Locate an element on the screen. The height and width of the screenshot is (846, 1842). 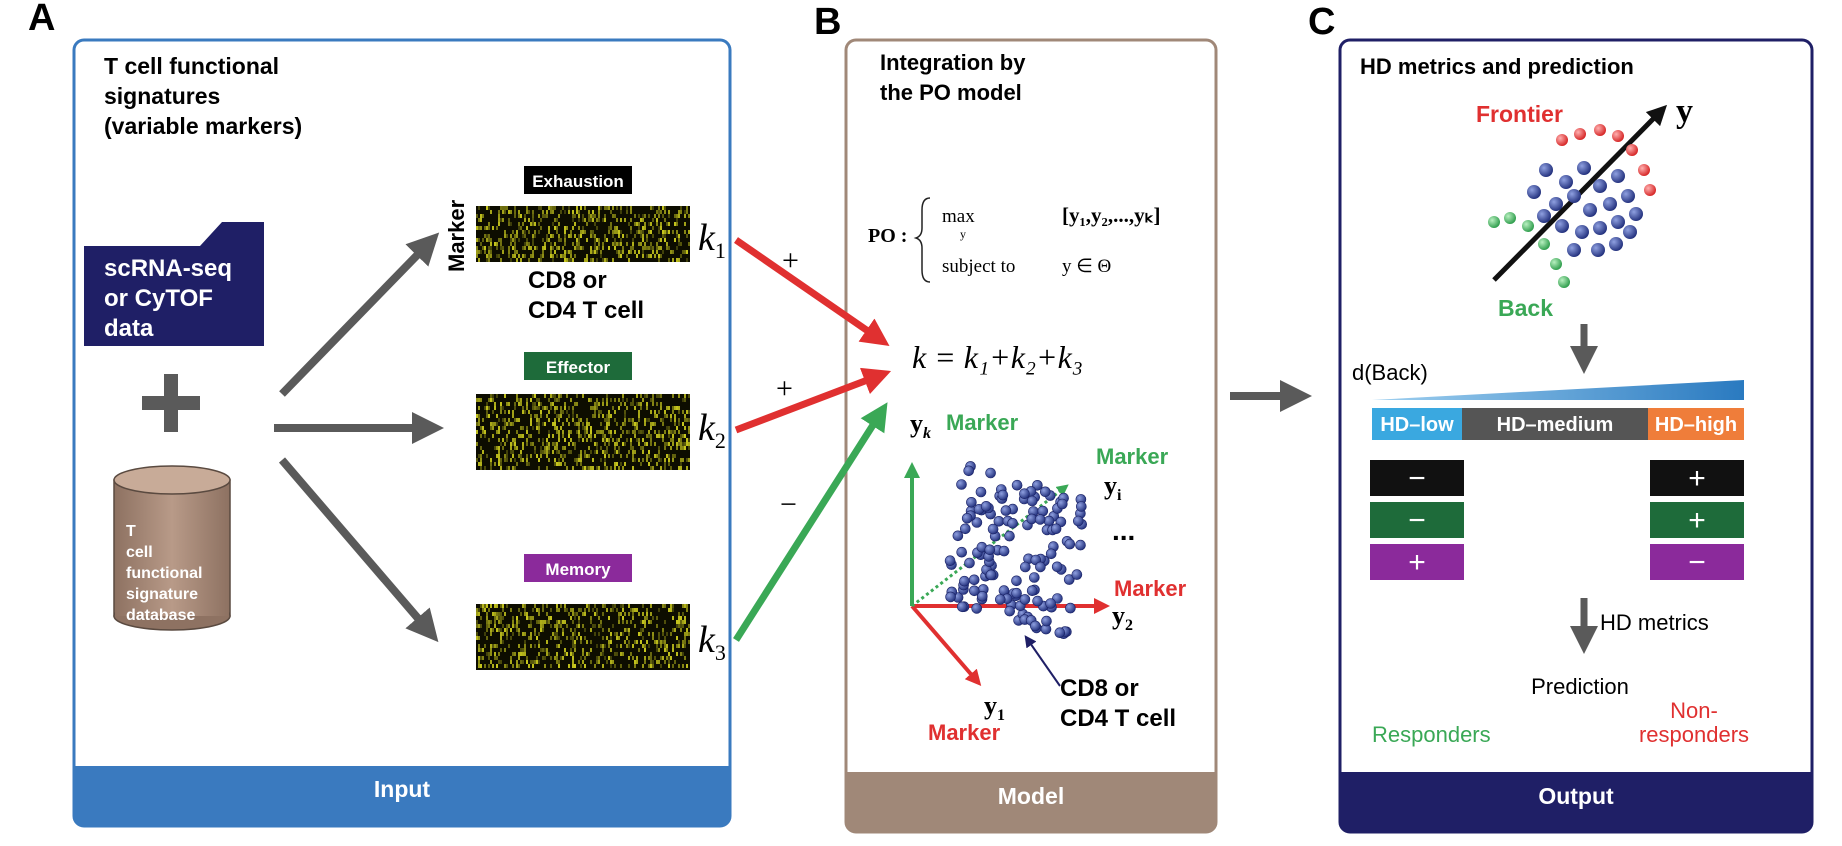
right-sign-box-memory is located at coordinates (1697, 562).